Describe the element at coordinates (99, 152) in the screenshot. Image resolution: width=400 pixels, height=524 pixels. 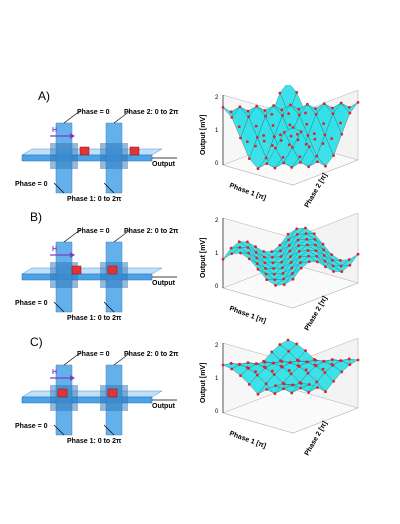
I see `device-a` at that location.